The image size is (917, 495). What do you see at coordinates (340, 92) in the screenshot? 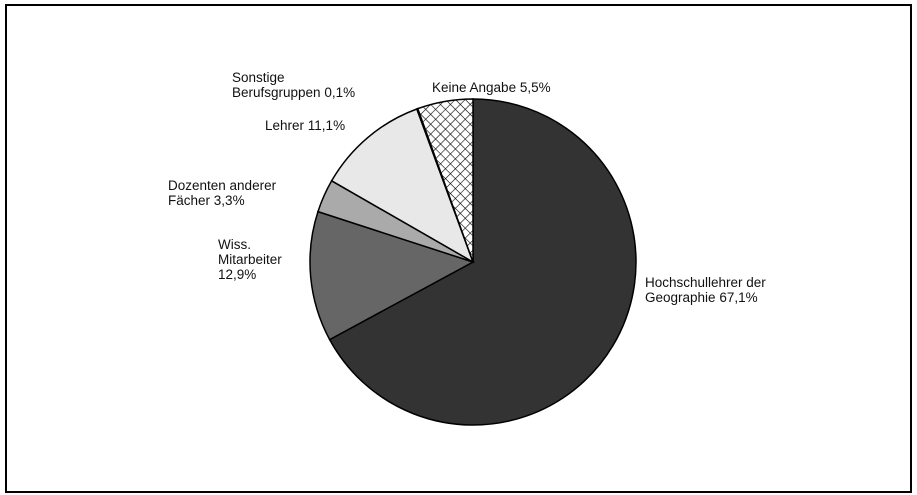
I see `value-label: 0,1%` at bounding box center [340, 92].